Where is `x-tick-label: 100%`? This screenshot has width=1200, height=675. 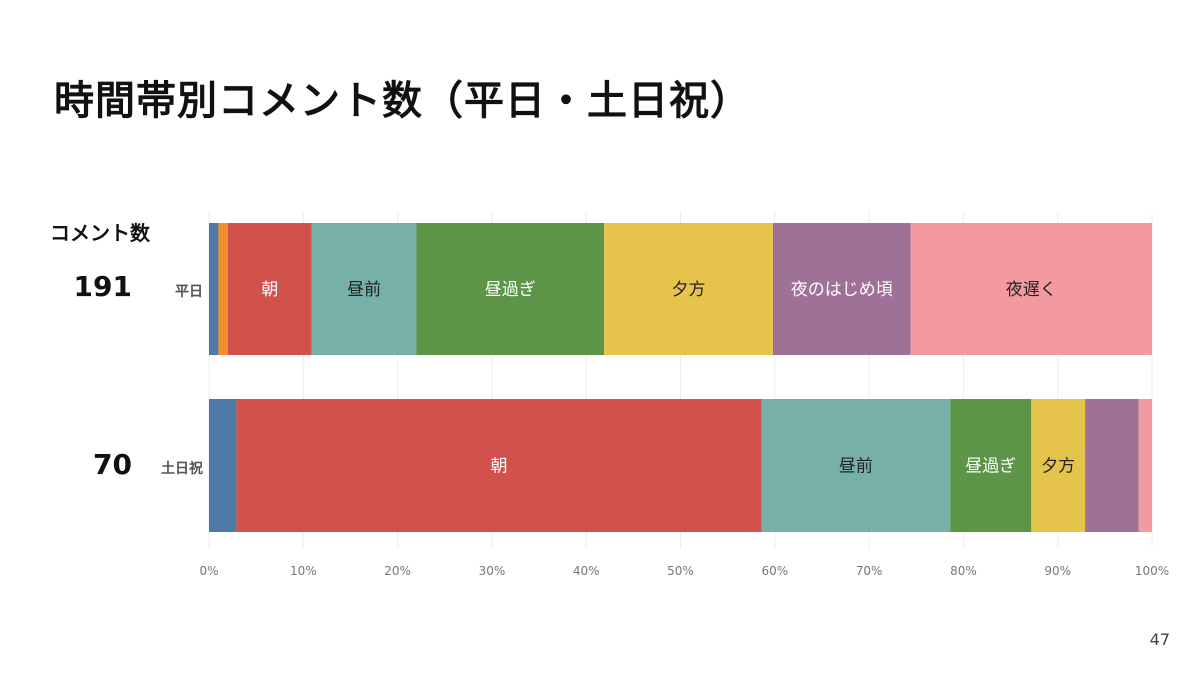
x-tick-label: 100% is located at coordinates (1152, 571).